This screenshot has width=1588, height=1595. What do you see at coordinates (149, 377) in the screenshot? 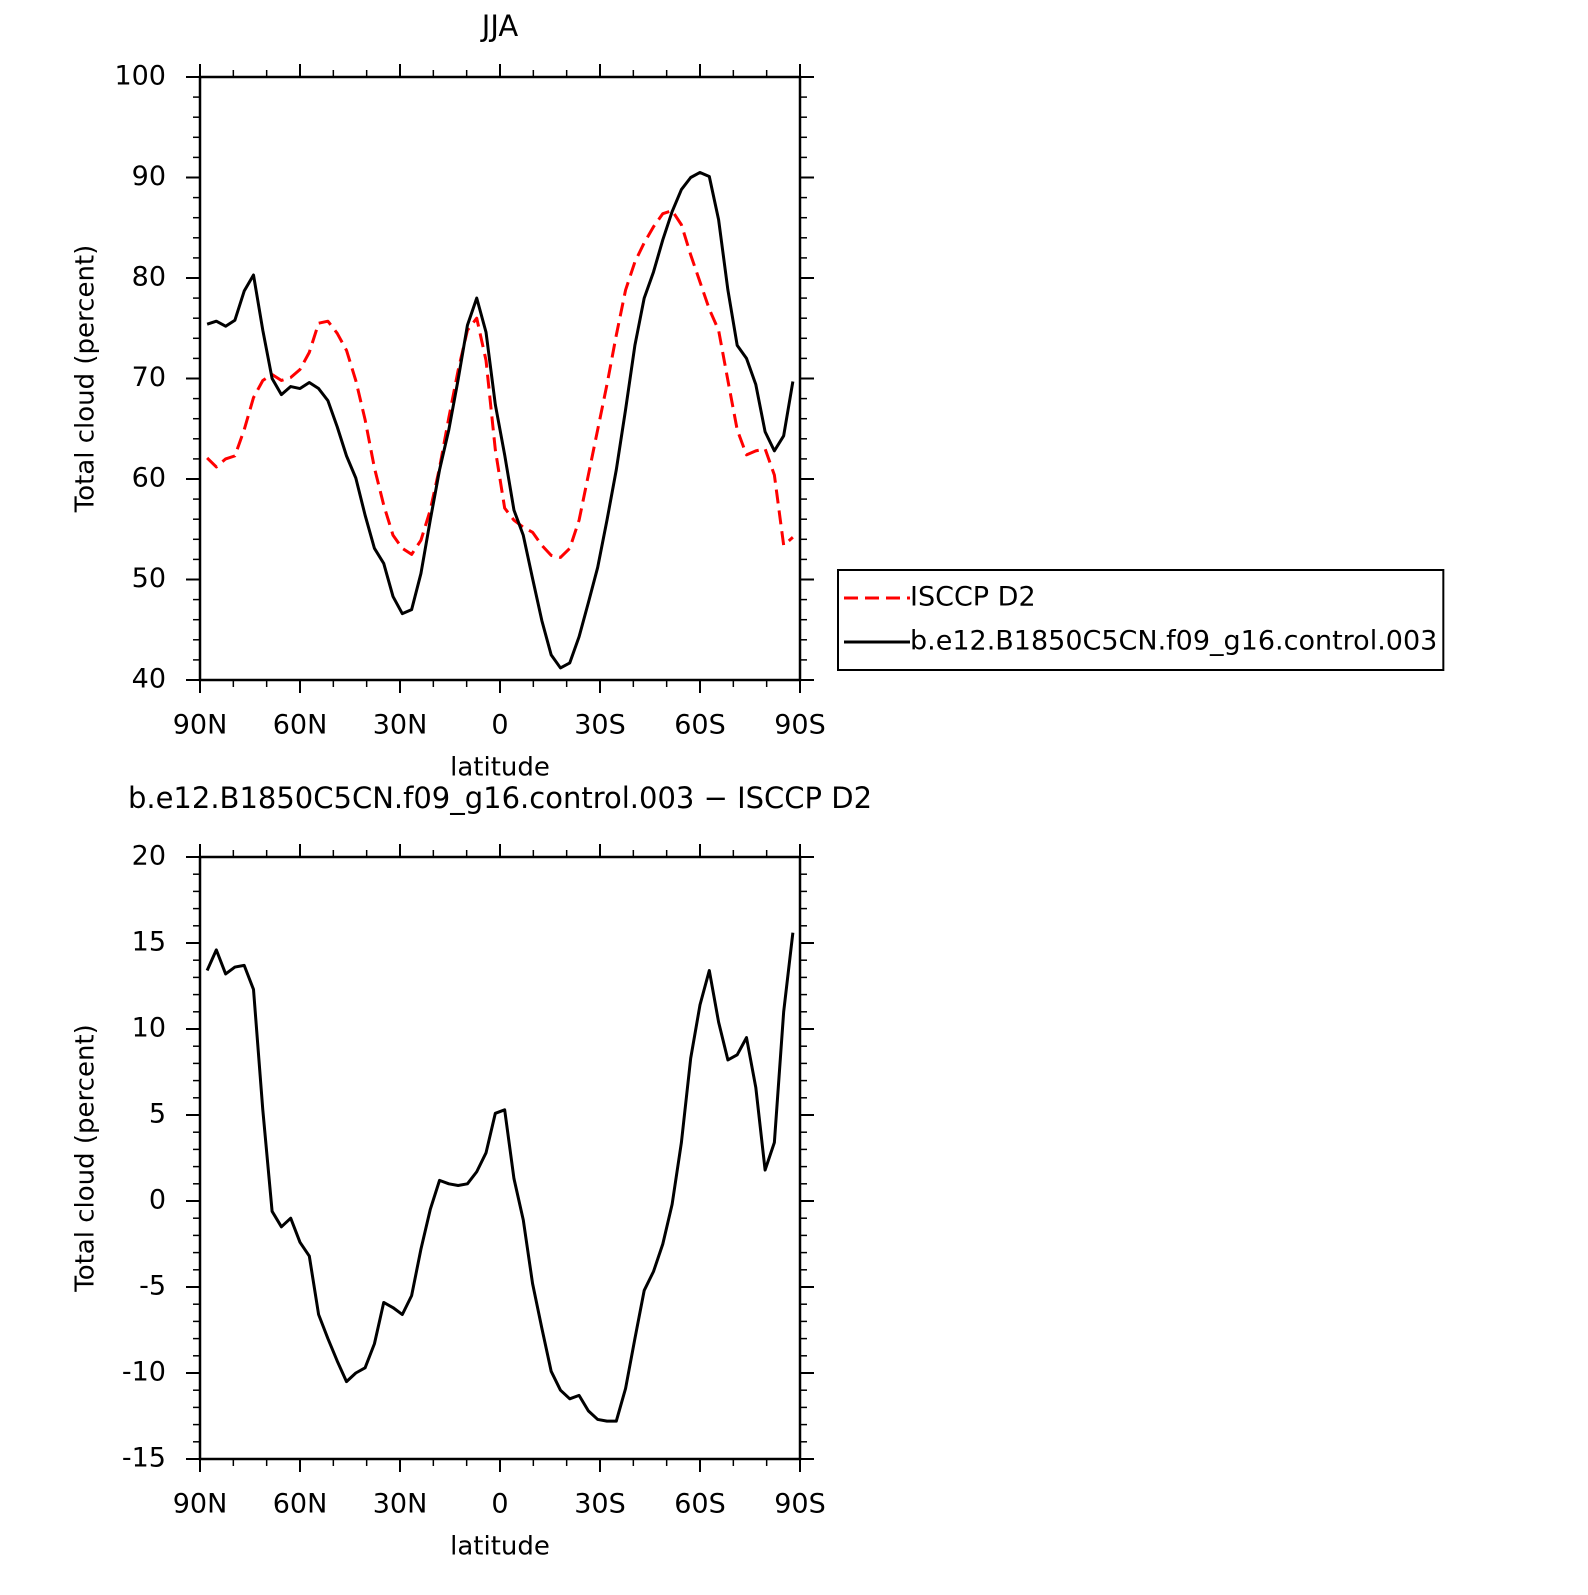
I see `y-tick-label: 70` at bounding box center [149, 377].